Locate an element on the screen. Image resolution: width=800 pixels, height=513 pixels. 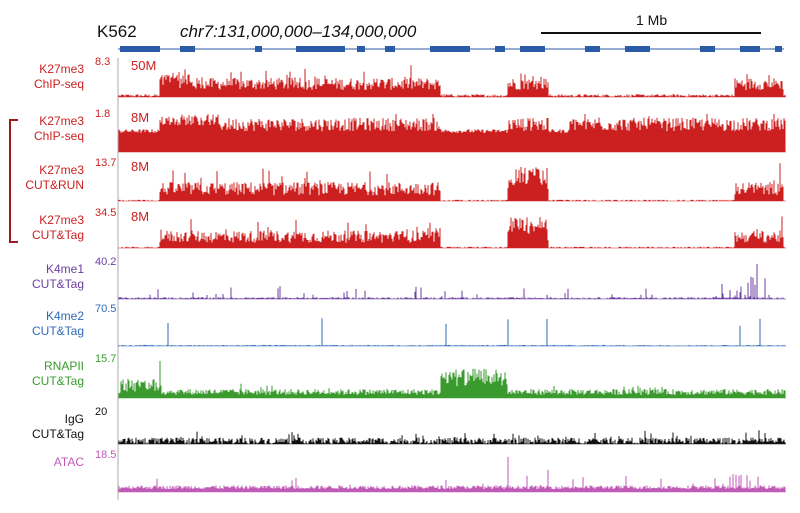
track-signal-t3 is located at coordinates (452, 182).